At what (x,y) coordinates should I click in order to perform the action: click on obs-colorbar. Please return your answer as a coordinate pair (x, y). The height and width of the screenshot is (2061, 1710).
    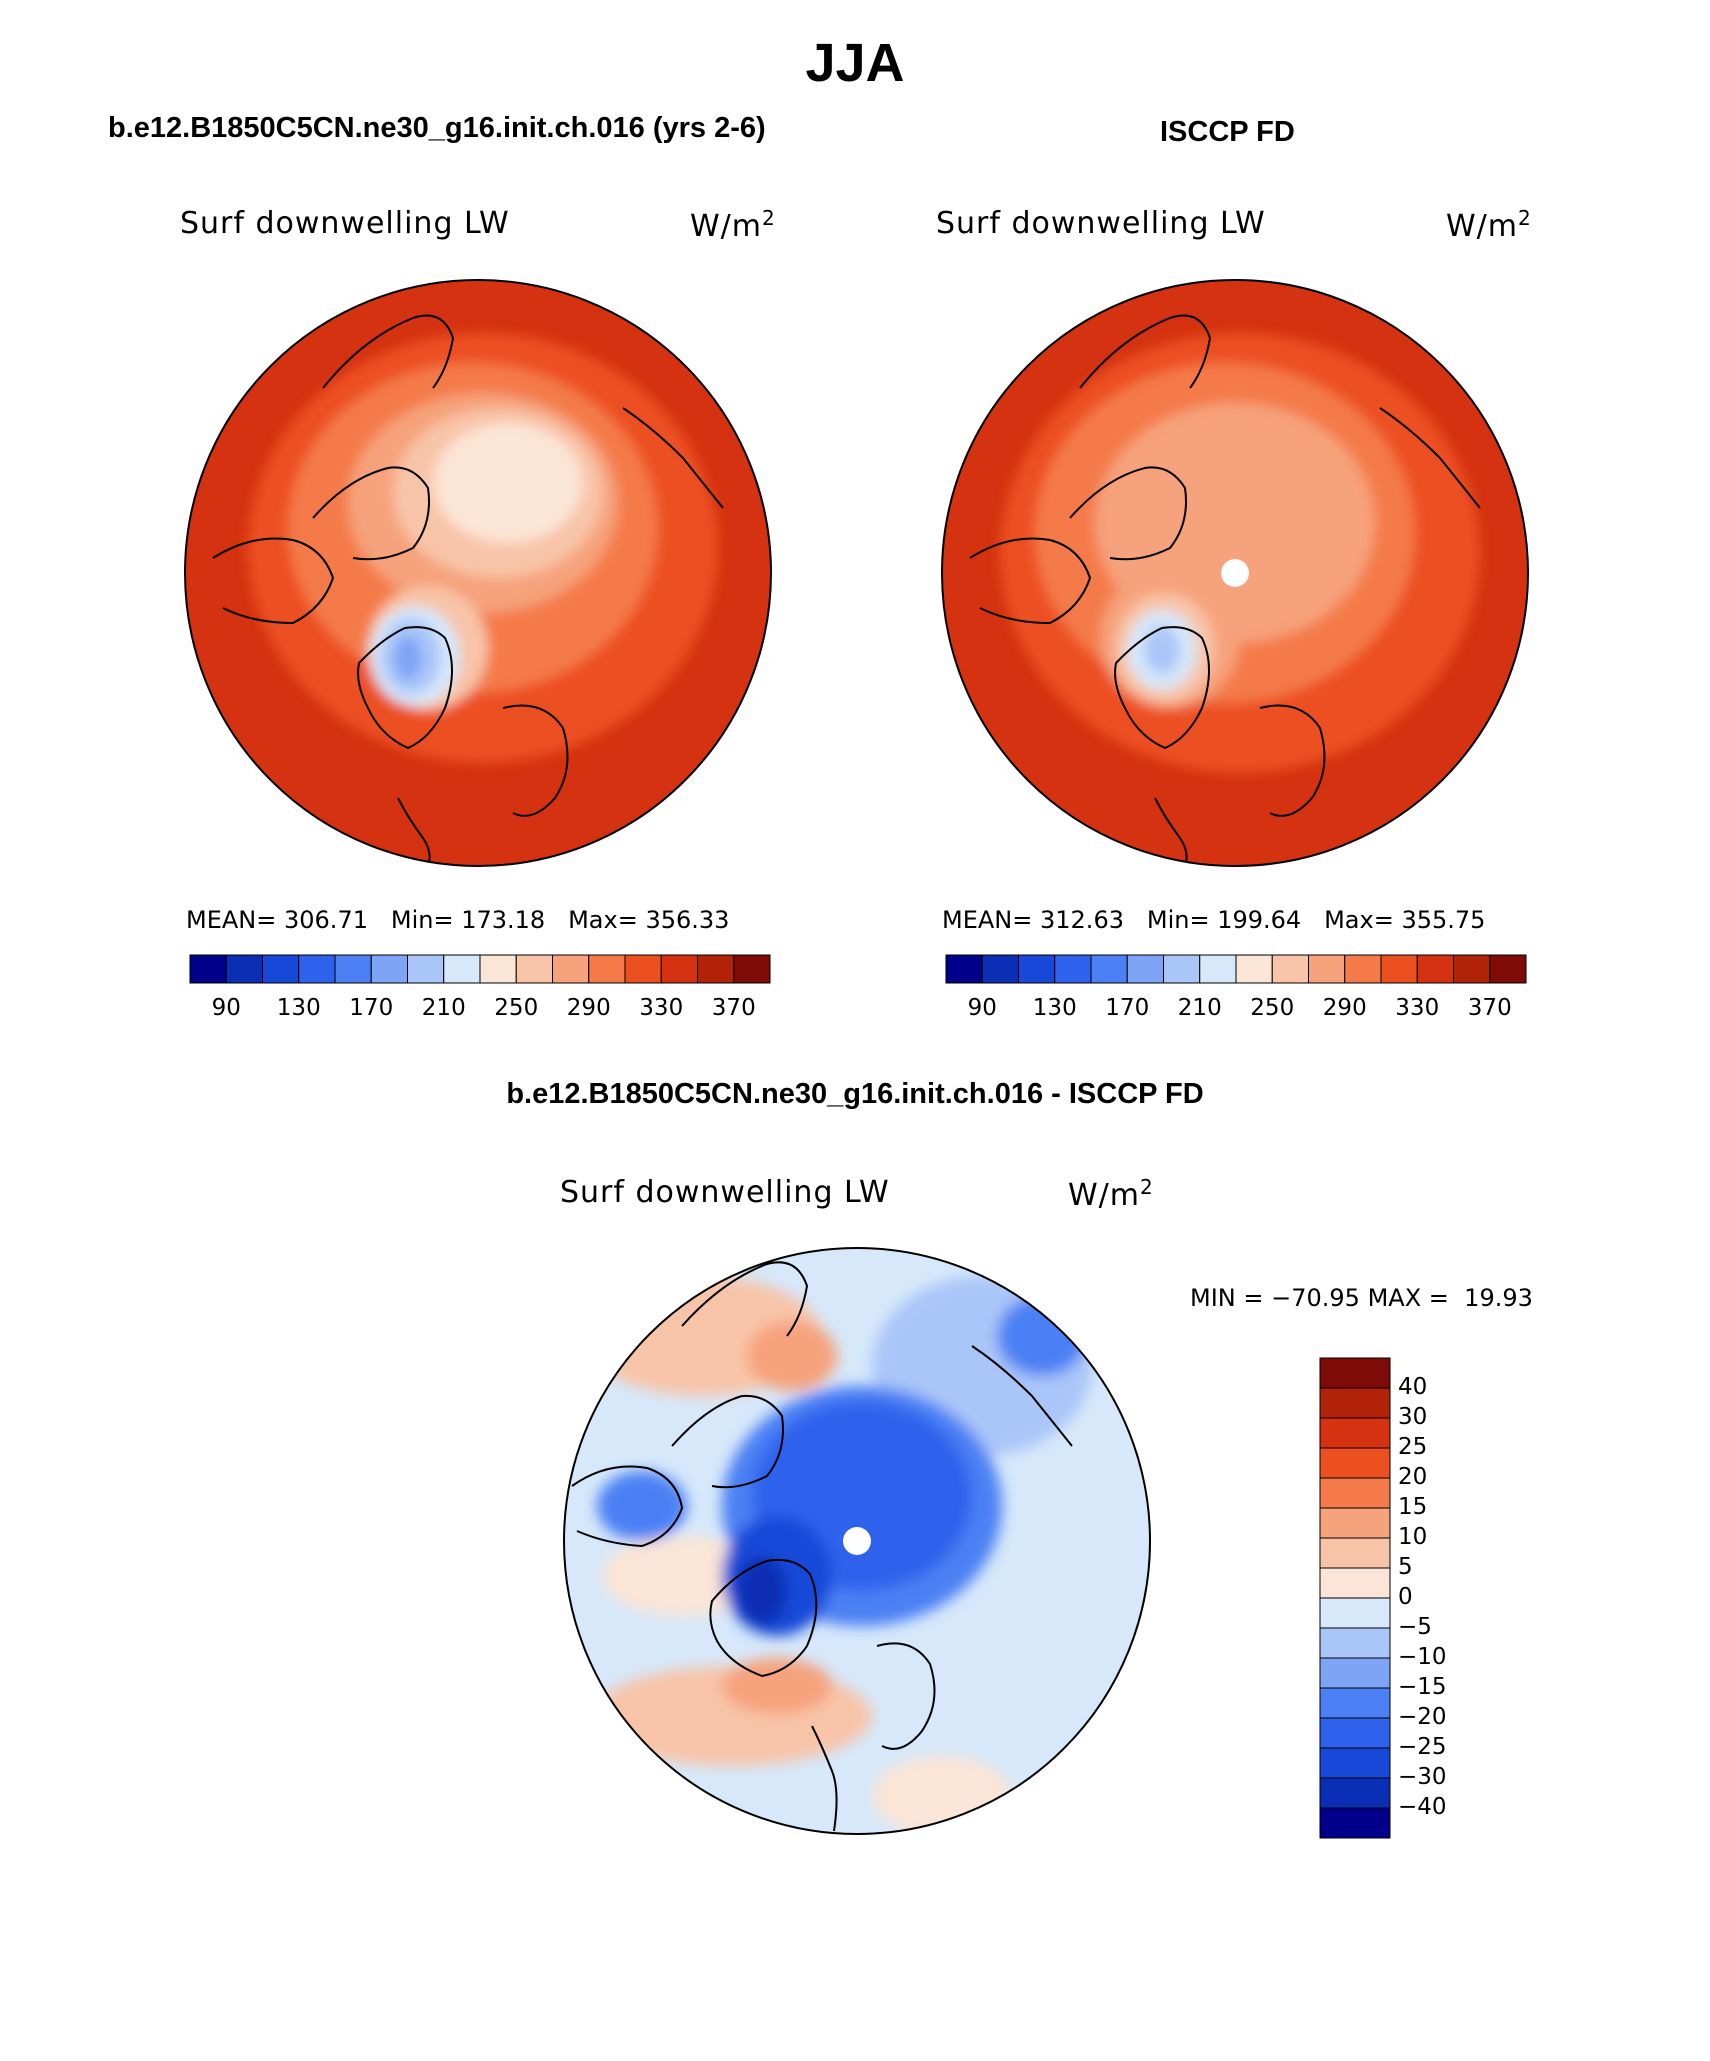
    Looking at the image, I should click on (1236, 969).